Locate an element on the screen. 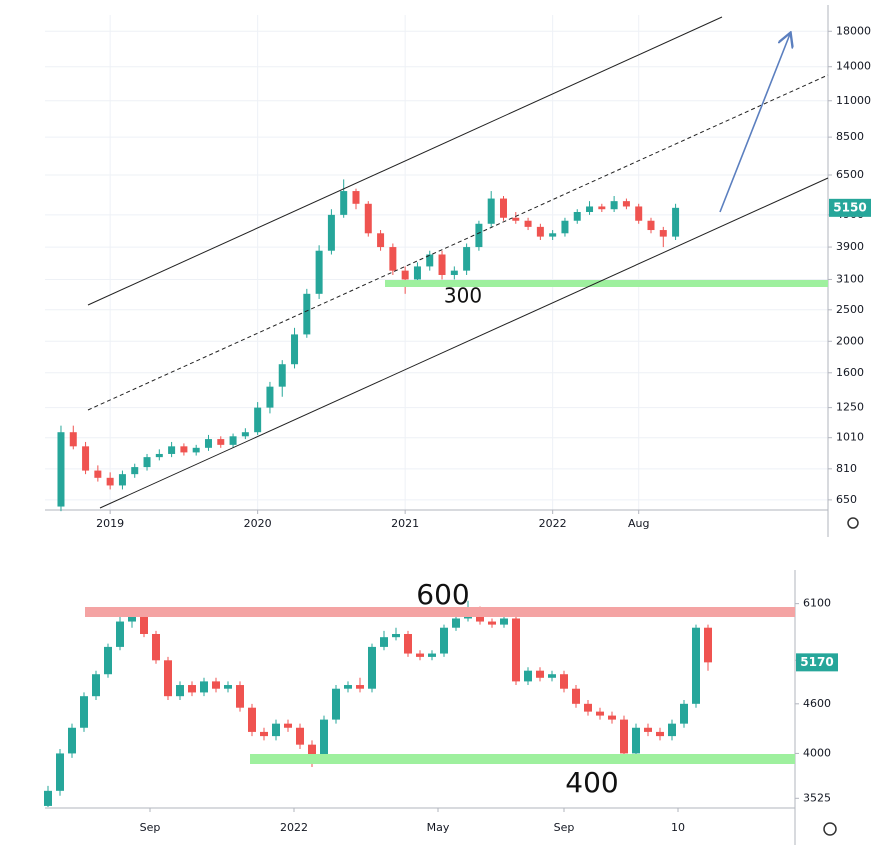  y-tick-label: 1600 is located at coordinates (850, 372).